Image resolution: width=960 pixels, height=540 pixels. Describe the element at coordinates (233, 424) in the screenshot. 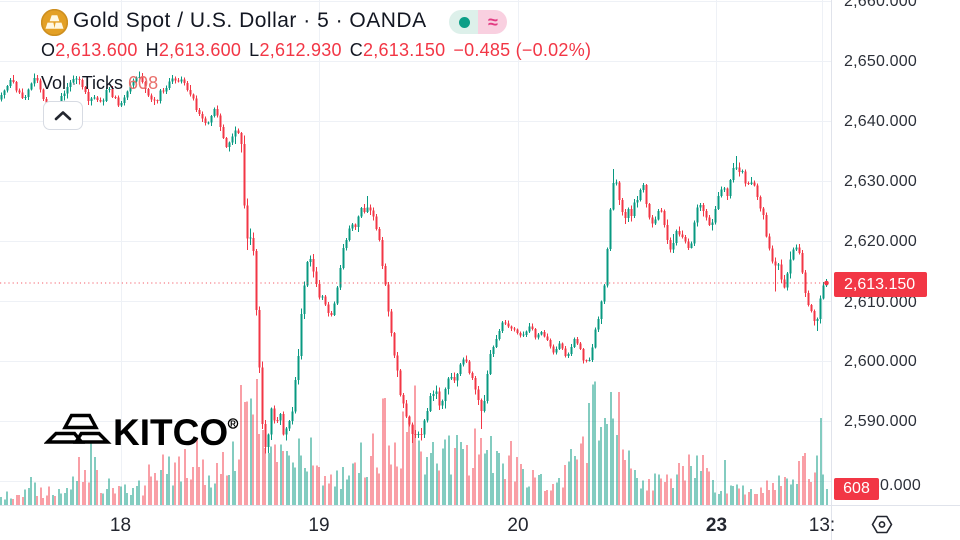

I see `svg-text: R` at that location.